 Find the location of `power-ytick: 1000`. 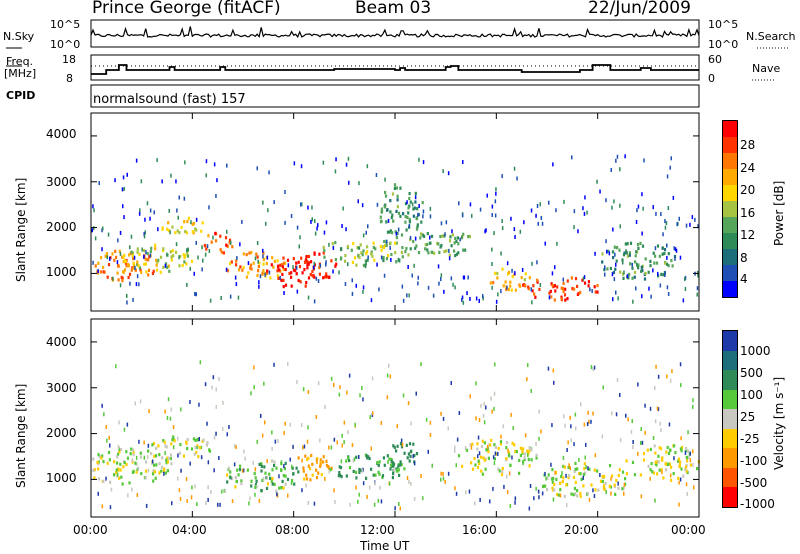

power-ytick: 1000 is located at coordinates (61, 272).